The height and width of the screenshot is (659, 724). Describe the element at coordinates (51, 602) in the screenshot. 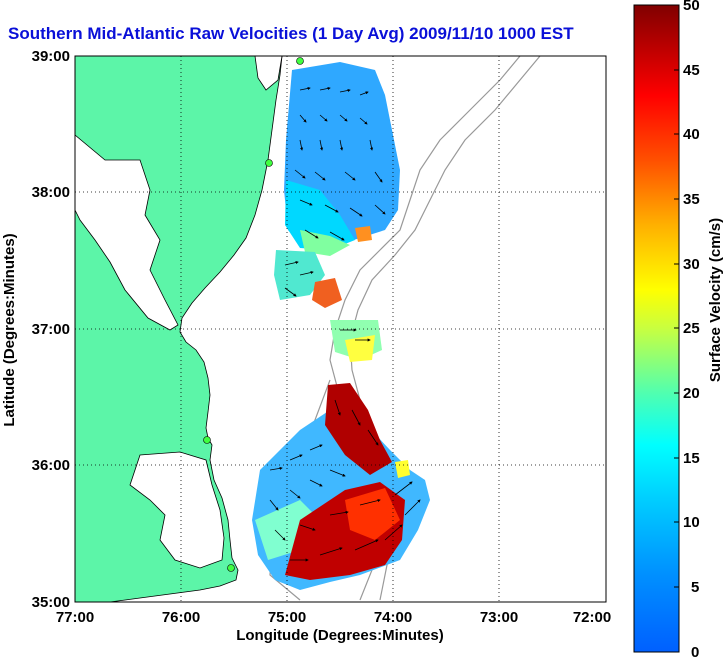

I see `y-tick-label: 35:00` at that location.